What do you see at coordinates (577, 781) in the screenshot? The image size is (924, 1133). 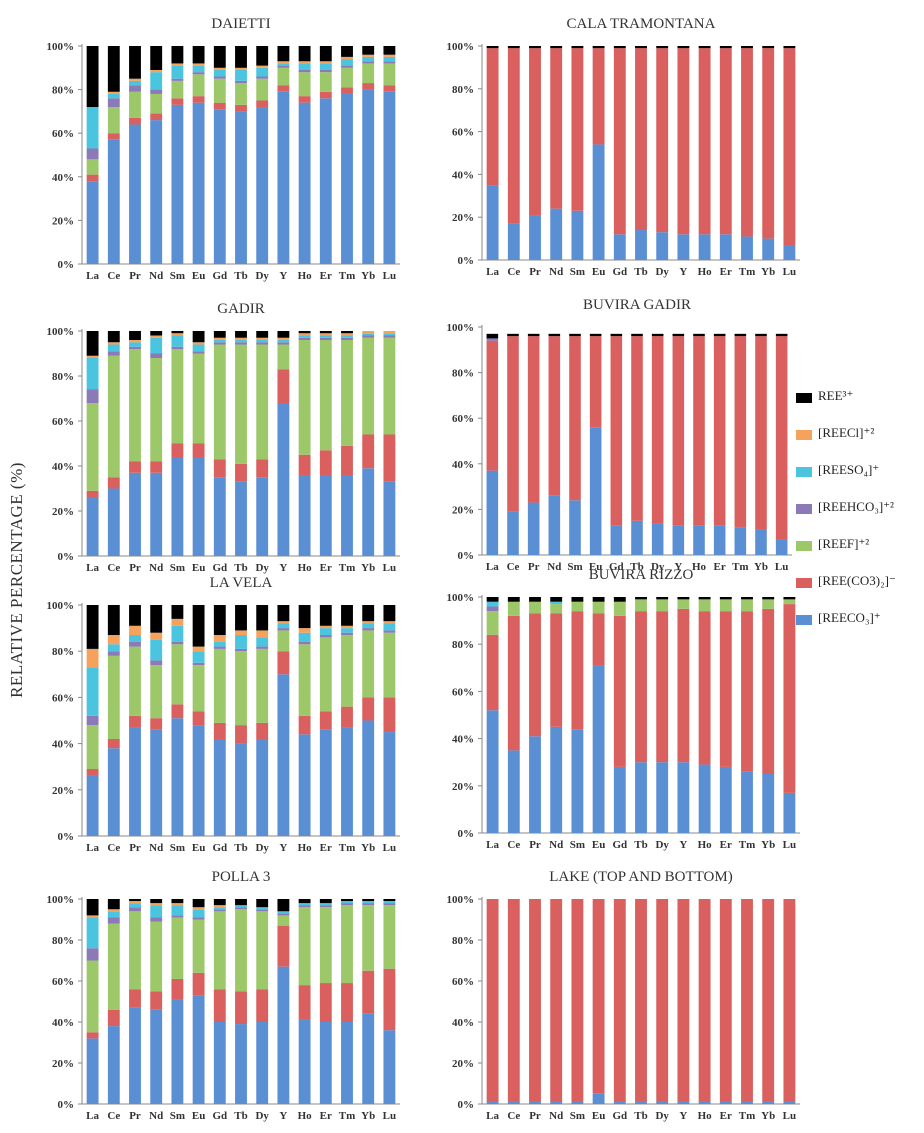 I see `bar-segment-sm-reeco` at bounding box center [577, 781].